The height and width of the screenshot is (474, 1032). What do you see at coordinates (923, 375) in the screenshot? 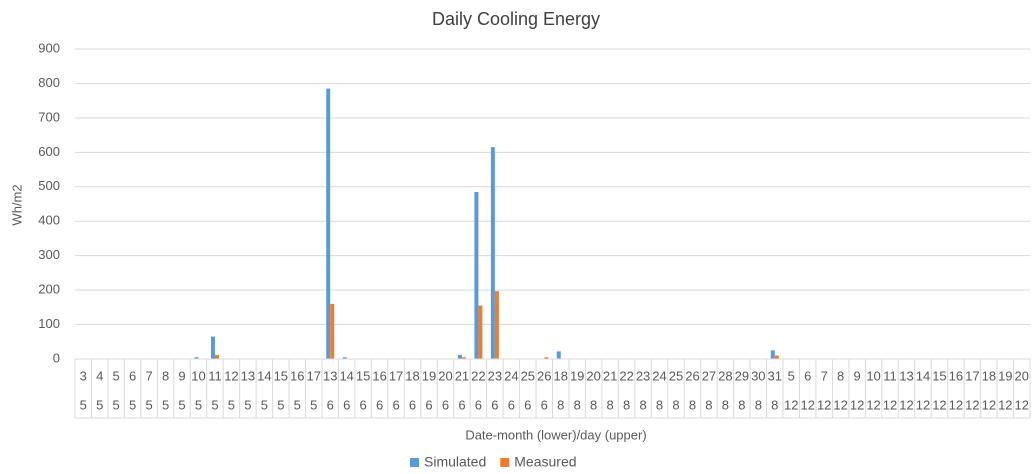
I see `x-tick-label: 14` at bounding box center [923, 375].